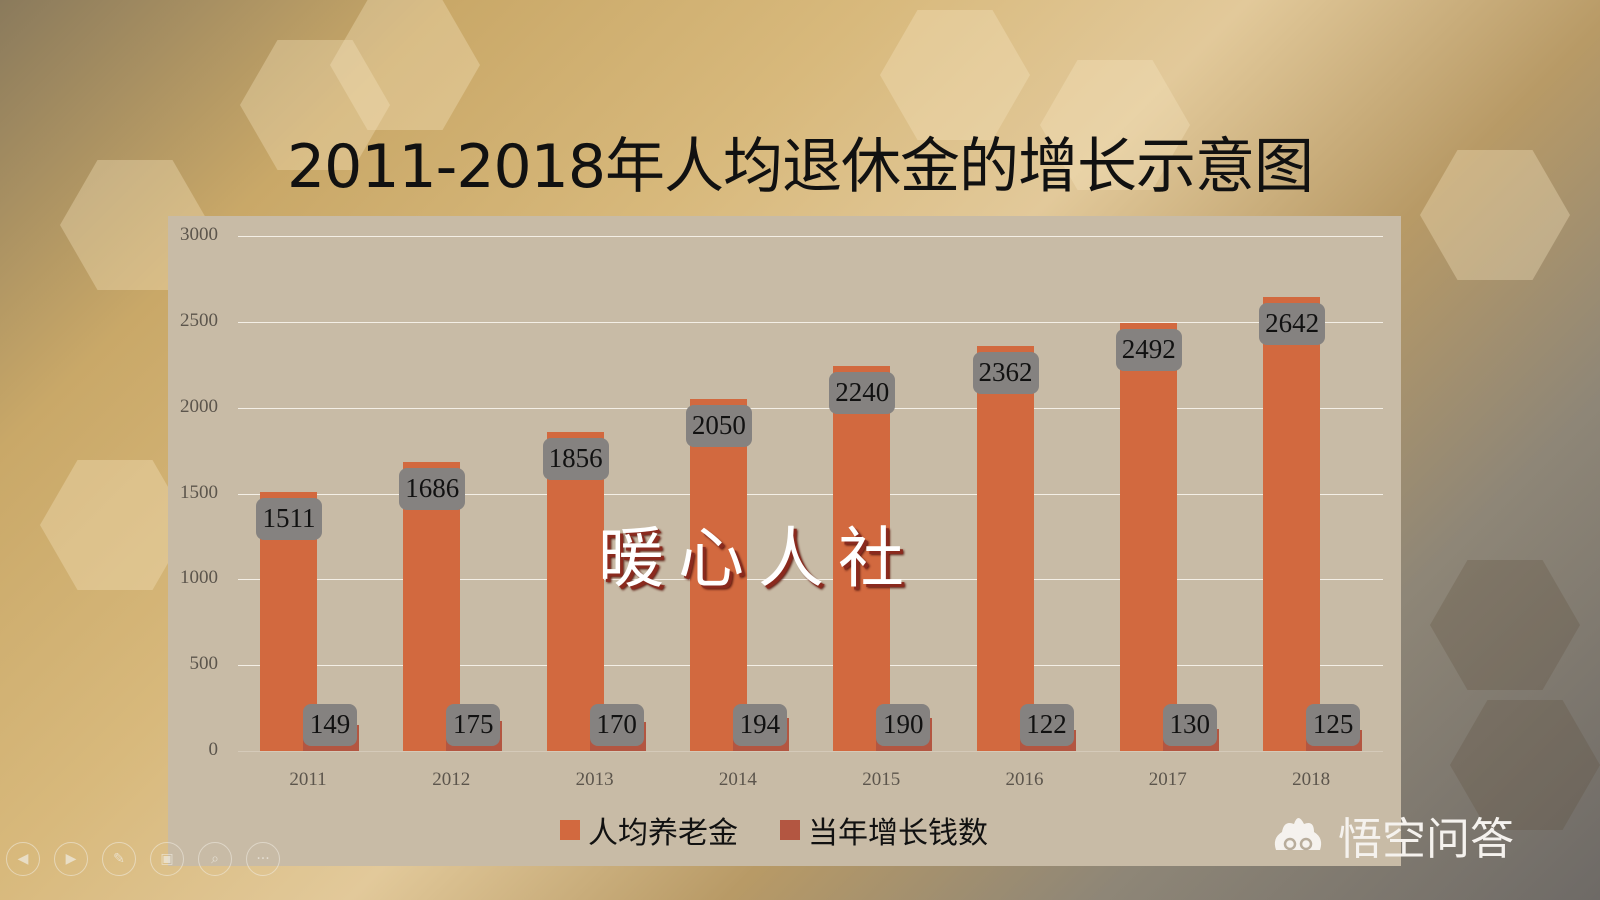  I want to click on brand-logo: 悟空问答, so click(1391, 835).